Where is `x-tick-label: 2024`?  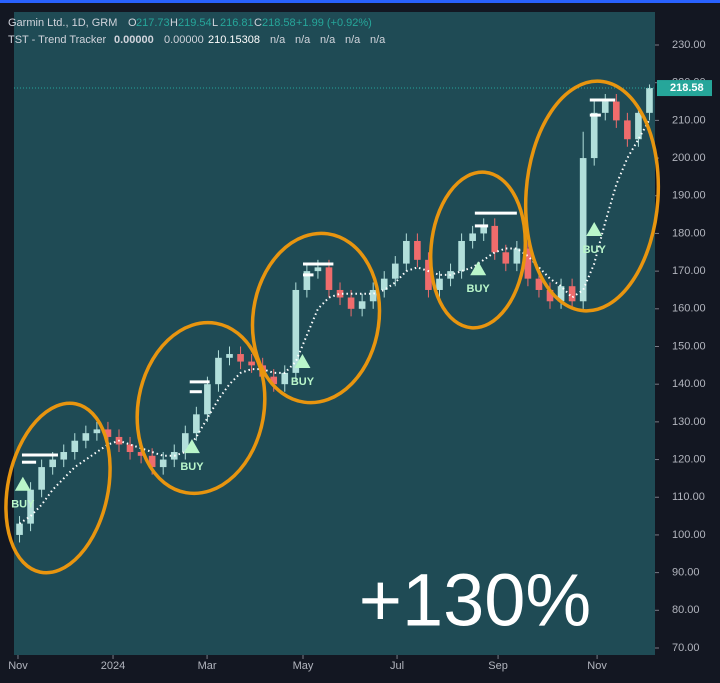
x-tick-label: 2024 is located at coordinates (113, 666).